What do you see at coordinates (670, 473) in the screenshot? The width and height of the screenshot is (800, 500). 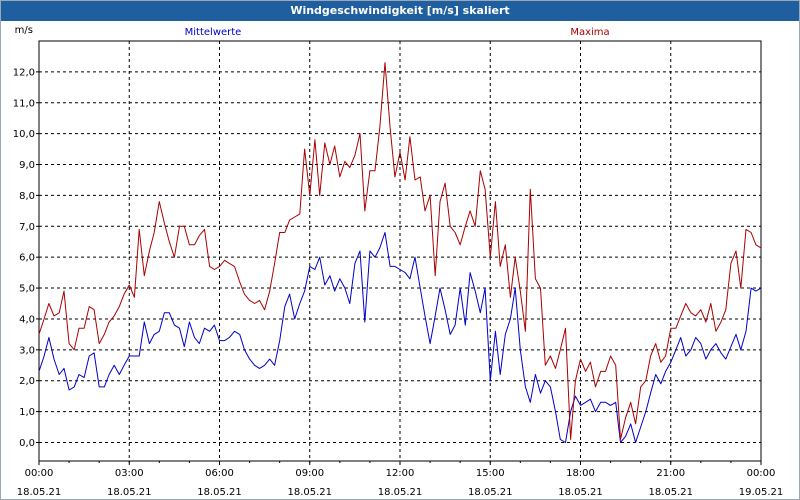 I see `x-tick-time: 21:00` at bounding box center [670, 473].